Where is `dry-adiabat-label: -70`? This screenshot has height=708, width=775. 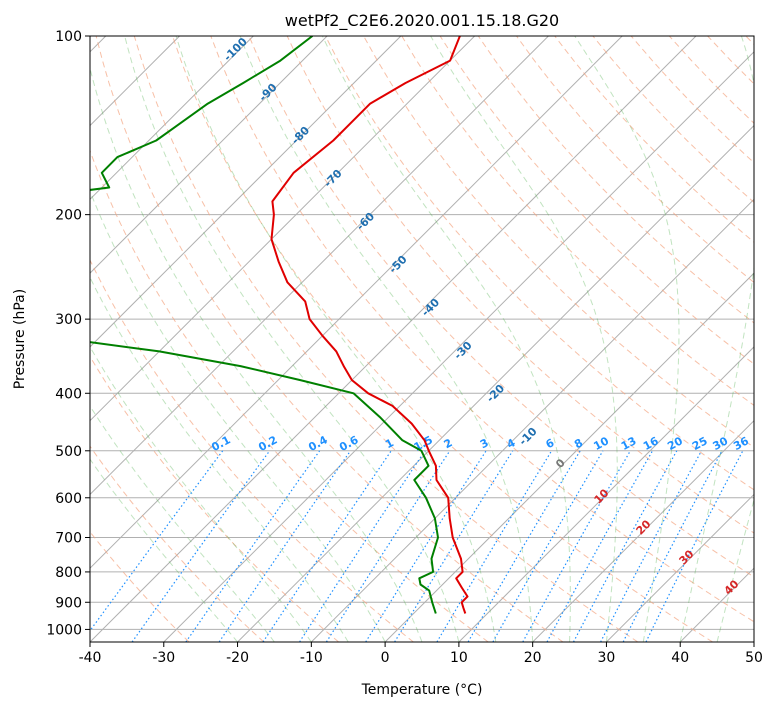 dry-adiabat-label: -70 is located at coordinates (332, 178).